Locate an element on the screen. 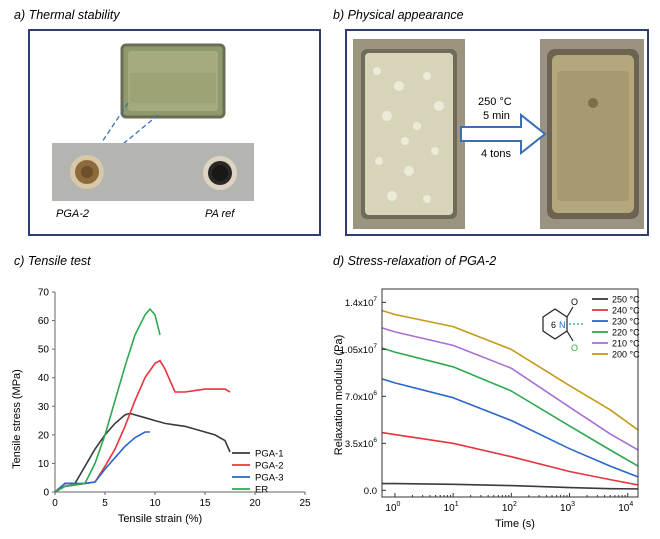  x-tick-label: 10³ is located at coordinates (567, 507).